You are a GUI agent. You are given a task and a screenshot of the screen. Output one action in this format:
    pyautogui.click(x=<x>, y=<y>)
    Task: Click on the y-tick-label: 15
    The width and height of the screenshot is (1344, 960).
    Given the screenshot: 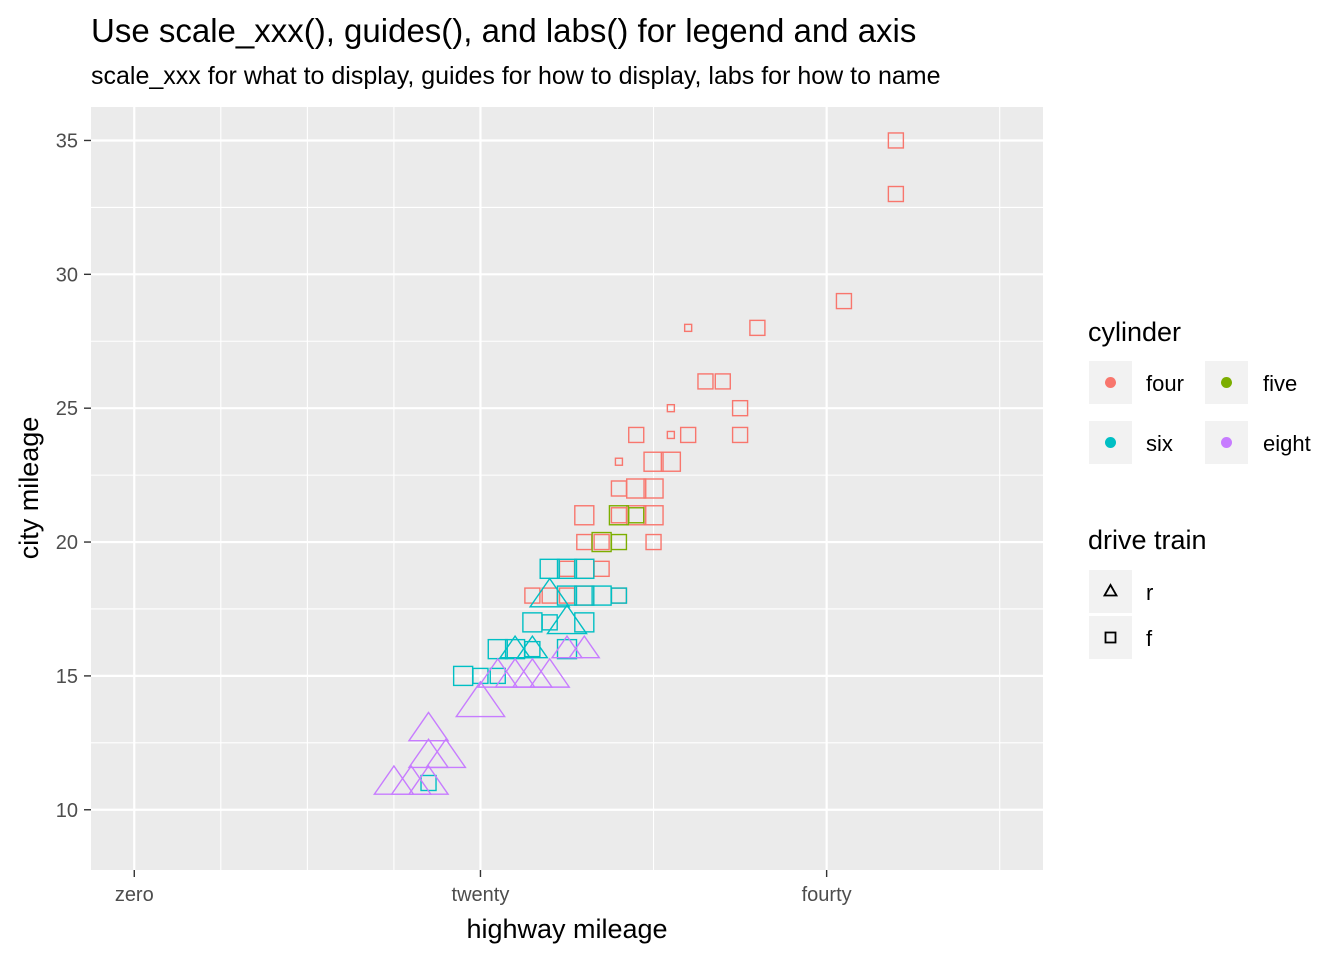 What is the action you would take?
    pyautogui.click(x=67, y=677)
    